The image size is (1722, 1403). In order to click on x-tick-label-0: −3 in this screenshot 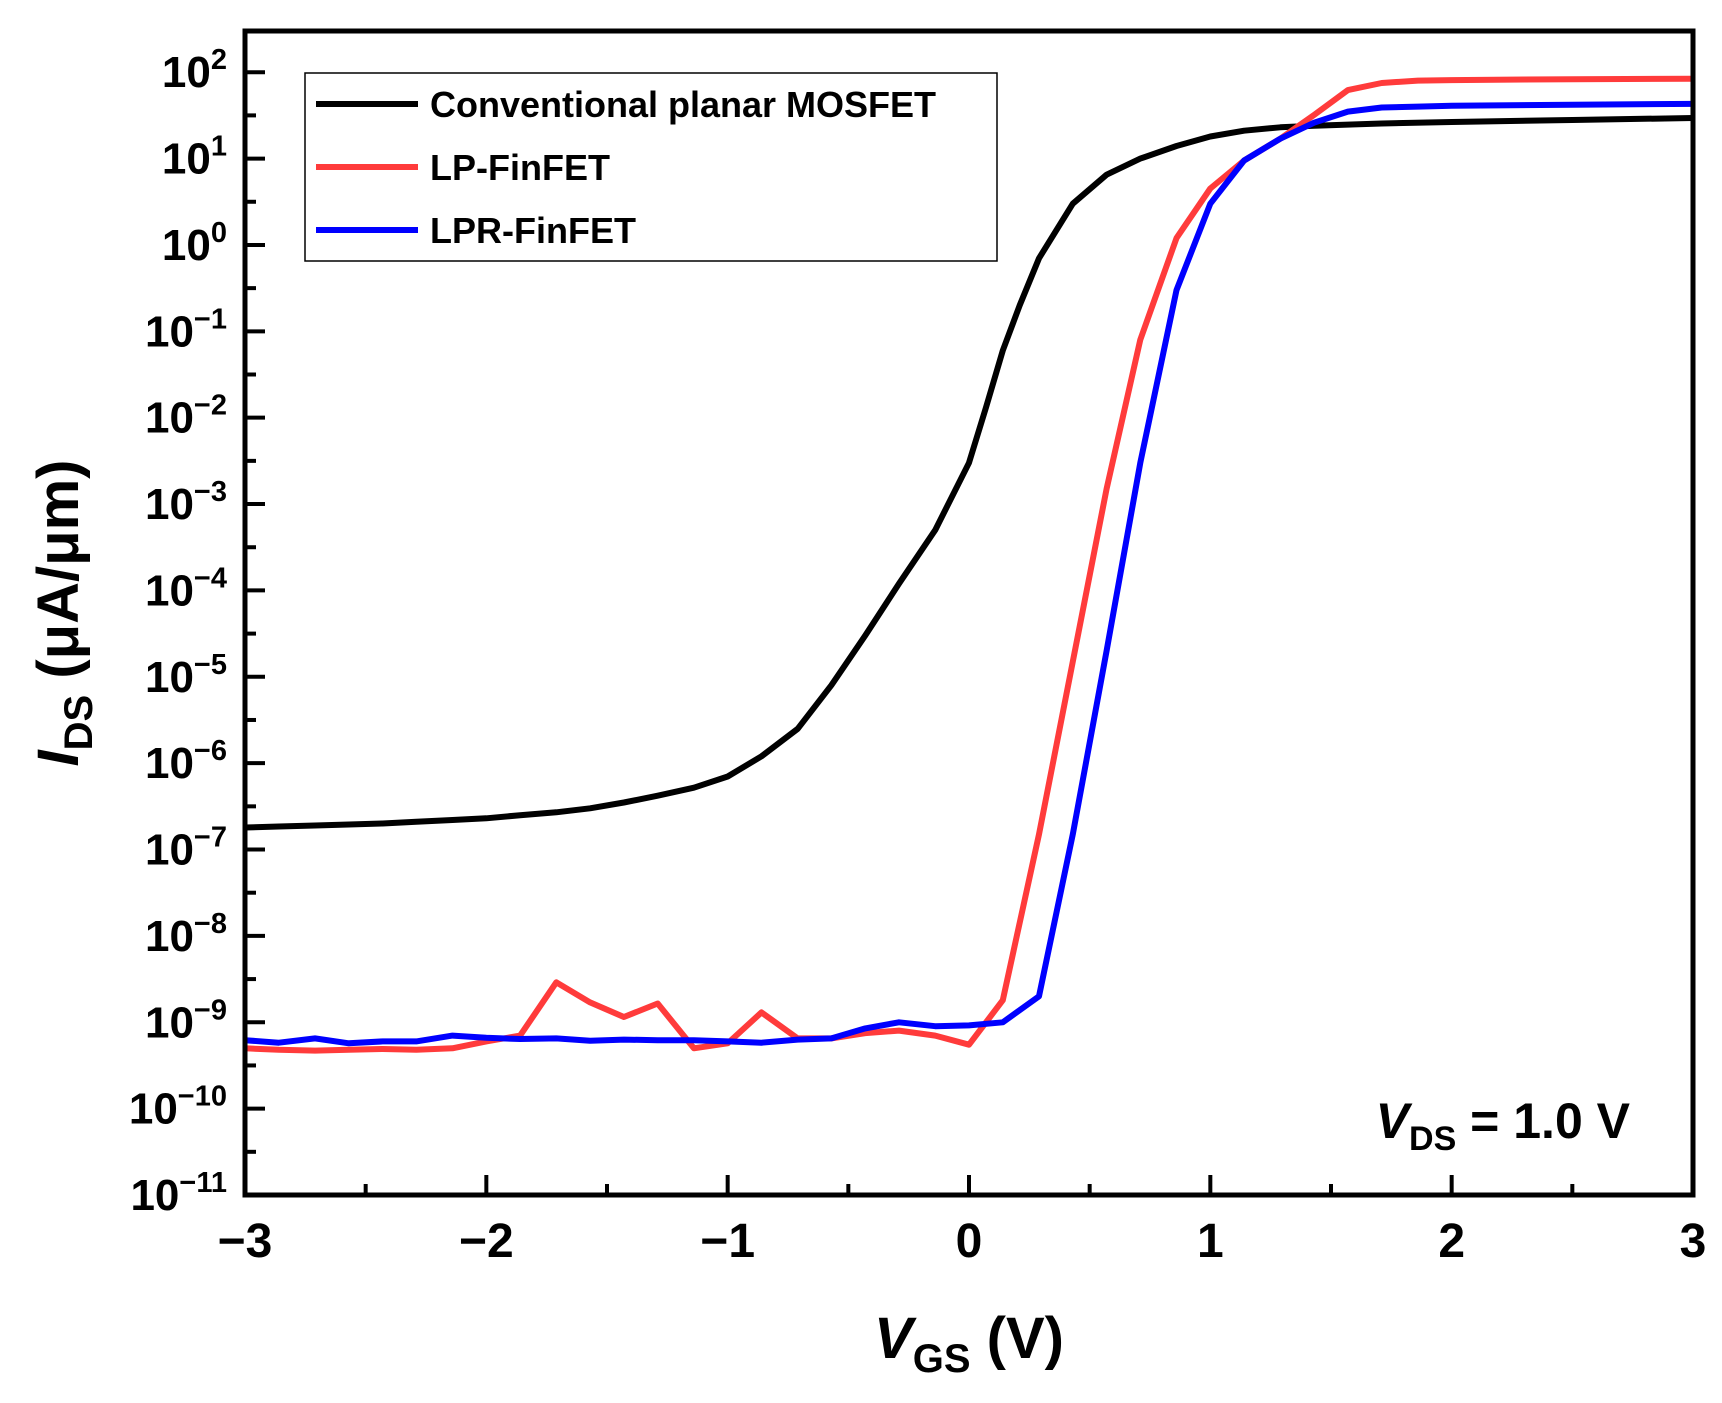, I will do `click(245, 1241)`.